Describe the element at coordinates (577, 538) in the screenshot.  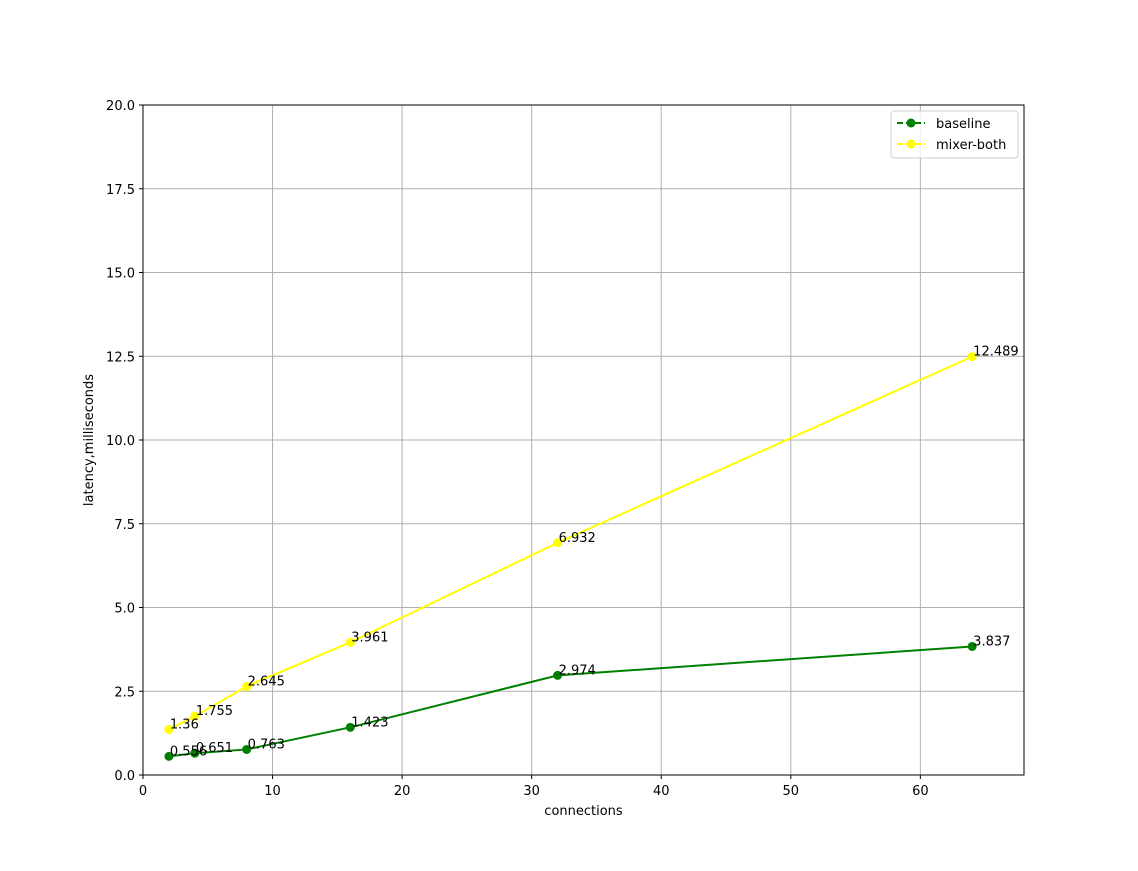
I see `data-label: 6.932` at that location.